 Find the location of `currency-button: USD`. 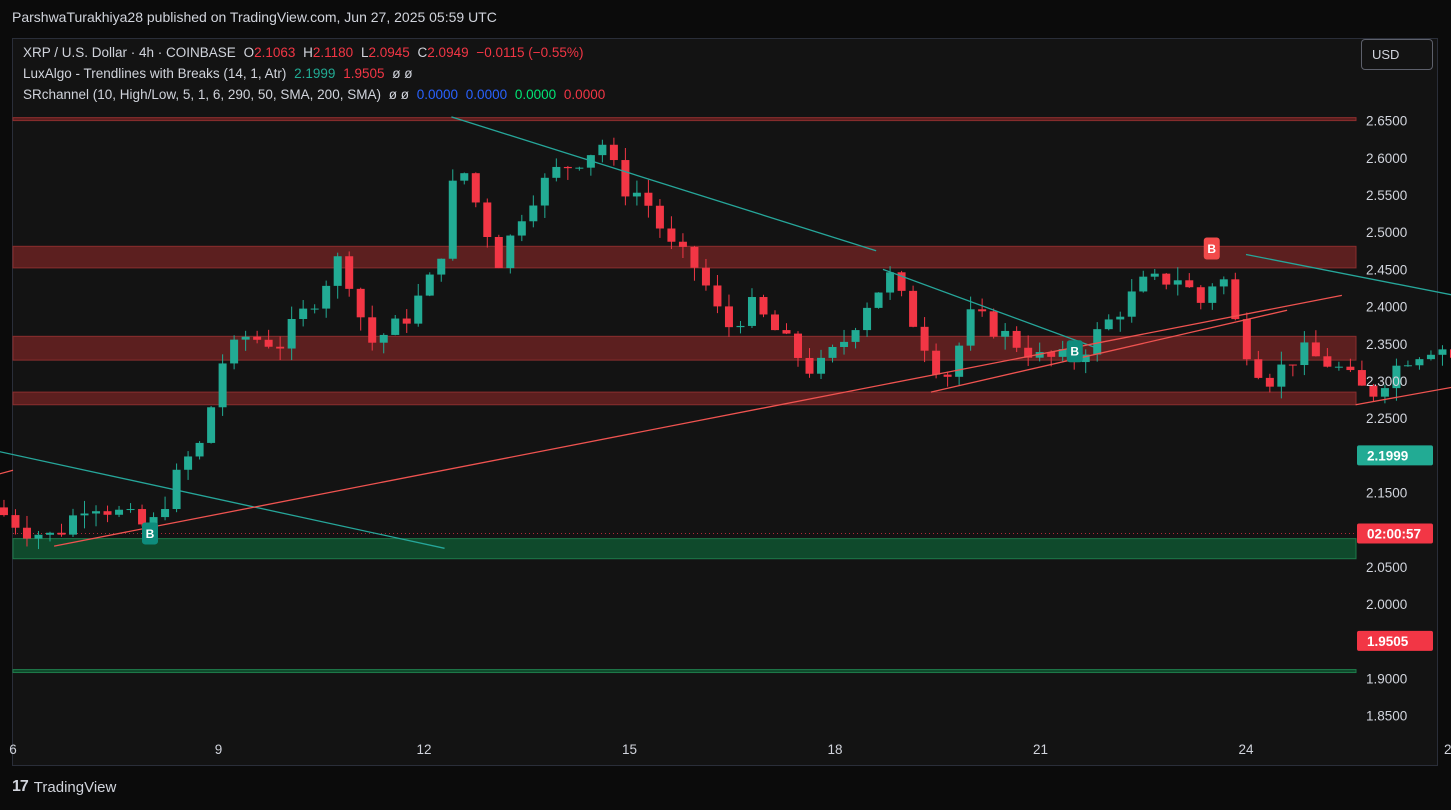

currency-button: USD is located at coordinates (1397, 54).